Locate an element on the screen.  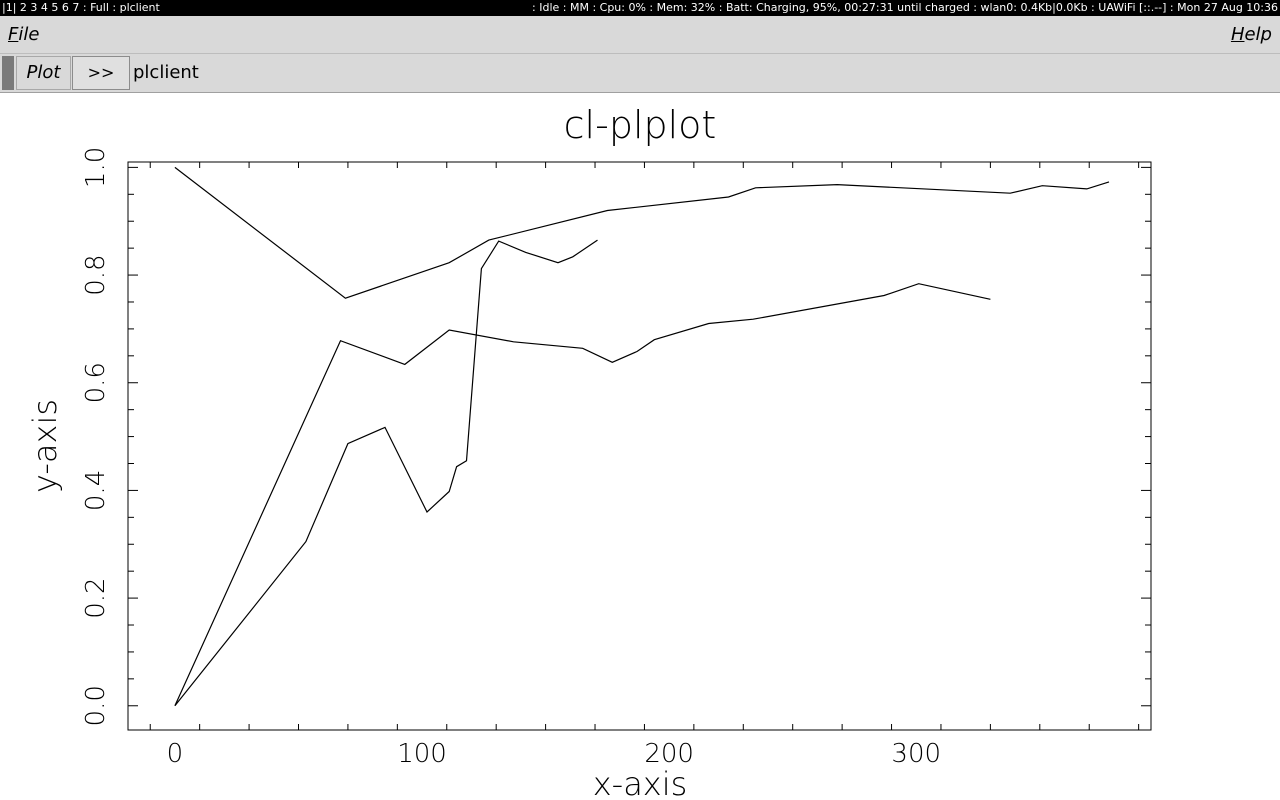
x-tick-label: 200 is located at coordinates (669, 754).